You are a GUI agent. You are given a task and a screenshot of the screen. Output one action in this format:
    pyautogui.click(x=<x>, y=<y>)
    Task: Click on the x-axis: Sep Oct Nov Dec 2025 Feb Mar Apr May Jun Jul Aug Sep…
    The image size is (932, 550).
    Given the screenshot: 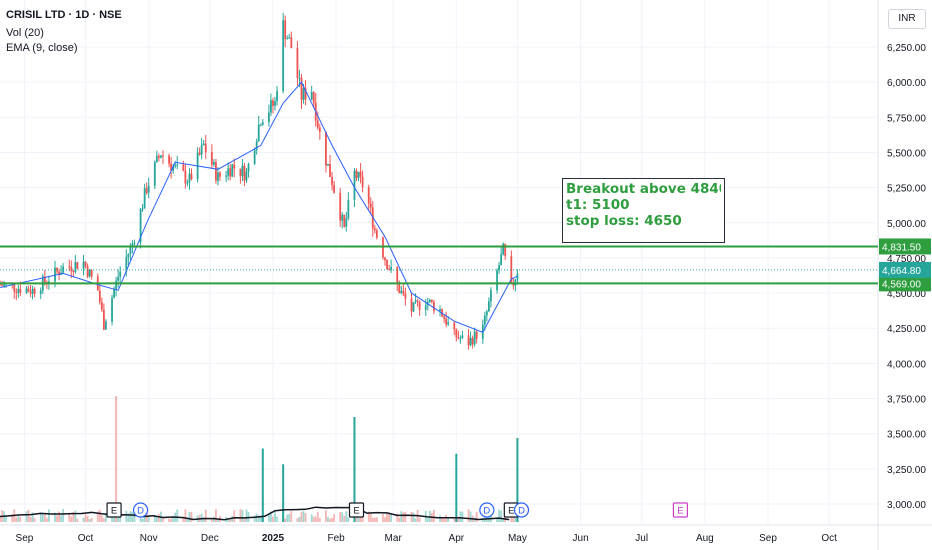 What is the action you would take?
    pyautogui.click(x=427, y=538)
    